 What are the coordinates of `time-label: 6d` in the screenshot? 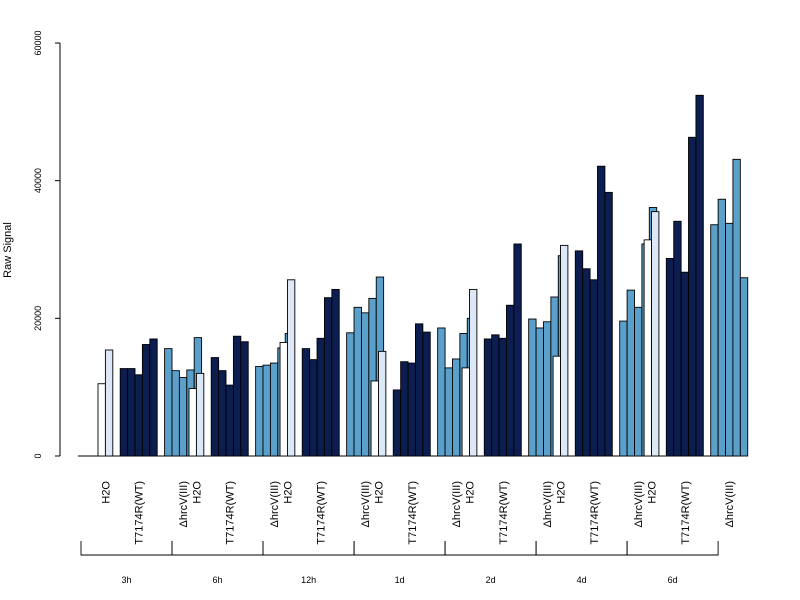 It's located at (673, 580).